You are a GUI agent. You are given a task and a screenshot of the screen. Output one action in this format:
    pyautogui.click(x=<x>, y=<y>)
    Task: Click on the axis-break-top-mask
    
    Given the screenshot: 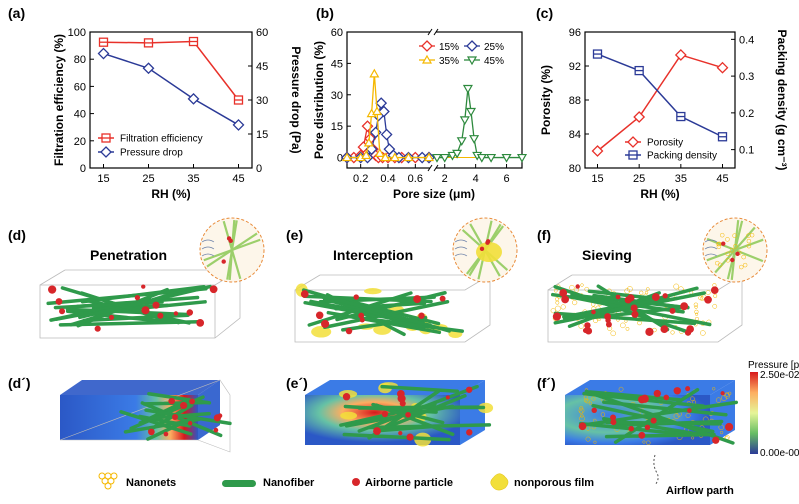 What is the action you would take?
    pyautogui.click(x=433, y=32)
    